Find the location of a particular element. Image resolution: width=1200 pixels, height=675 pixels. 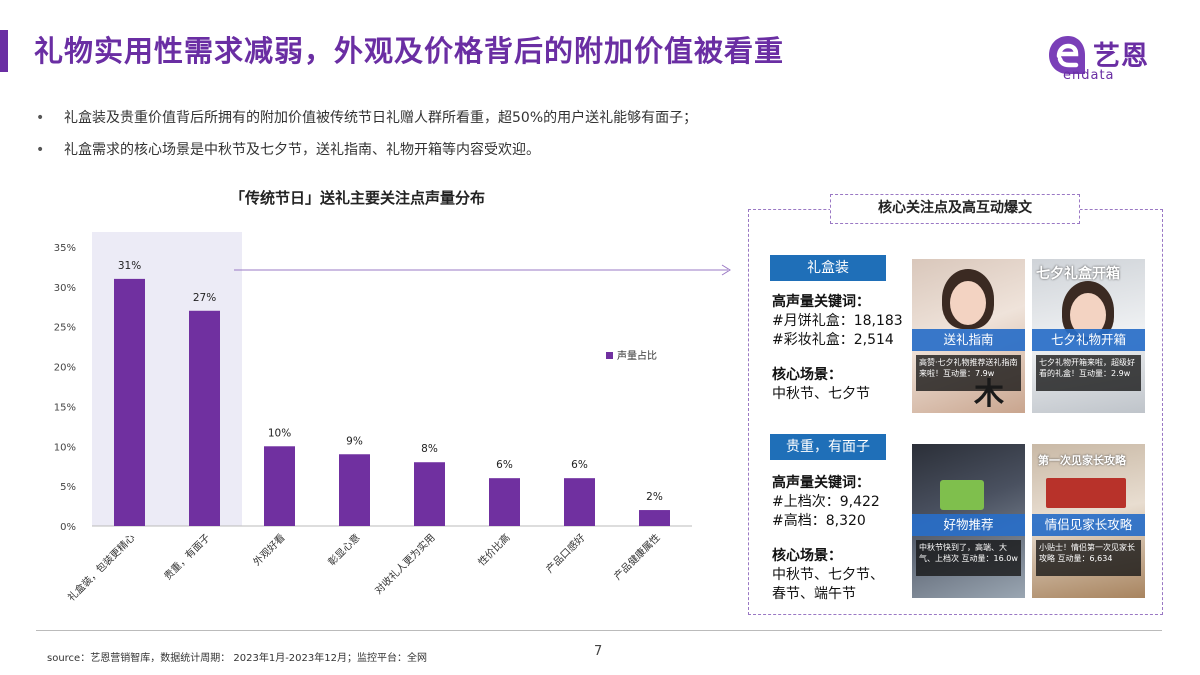

legend-label: 声量占比 is located at coordinates (637, 355).